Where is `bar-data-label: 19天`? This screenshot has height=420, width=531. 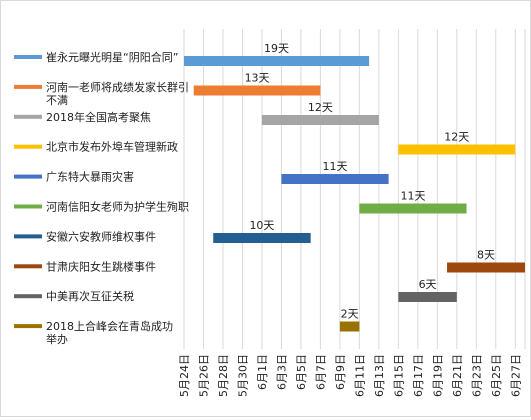
bar-data-label: 19天 is located at coordinates (276, 48).